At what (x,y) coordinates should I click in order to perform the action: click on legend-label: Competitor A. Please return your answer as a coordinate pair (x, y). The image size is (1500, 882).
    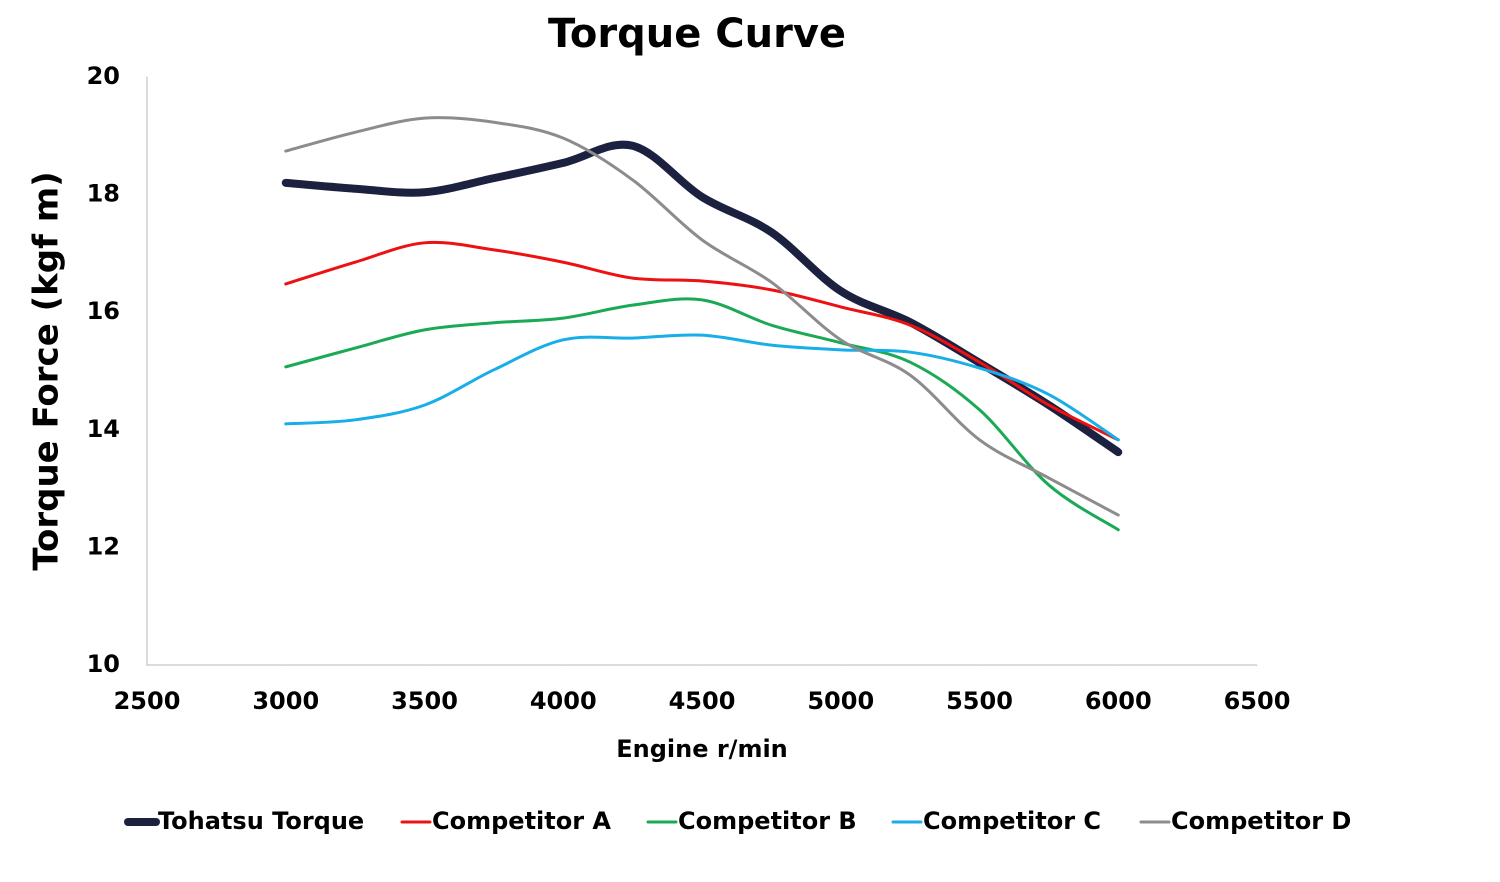
    Looking at the image, I should click on (521, 821).